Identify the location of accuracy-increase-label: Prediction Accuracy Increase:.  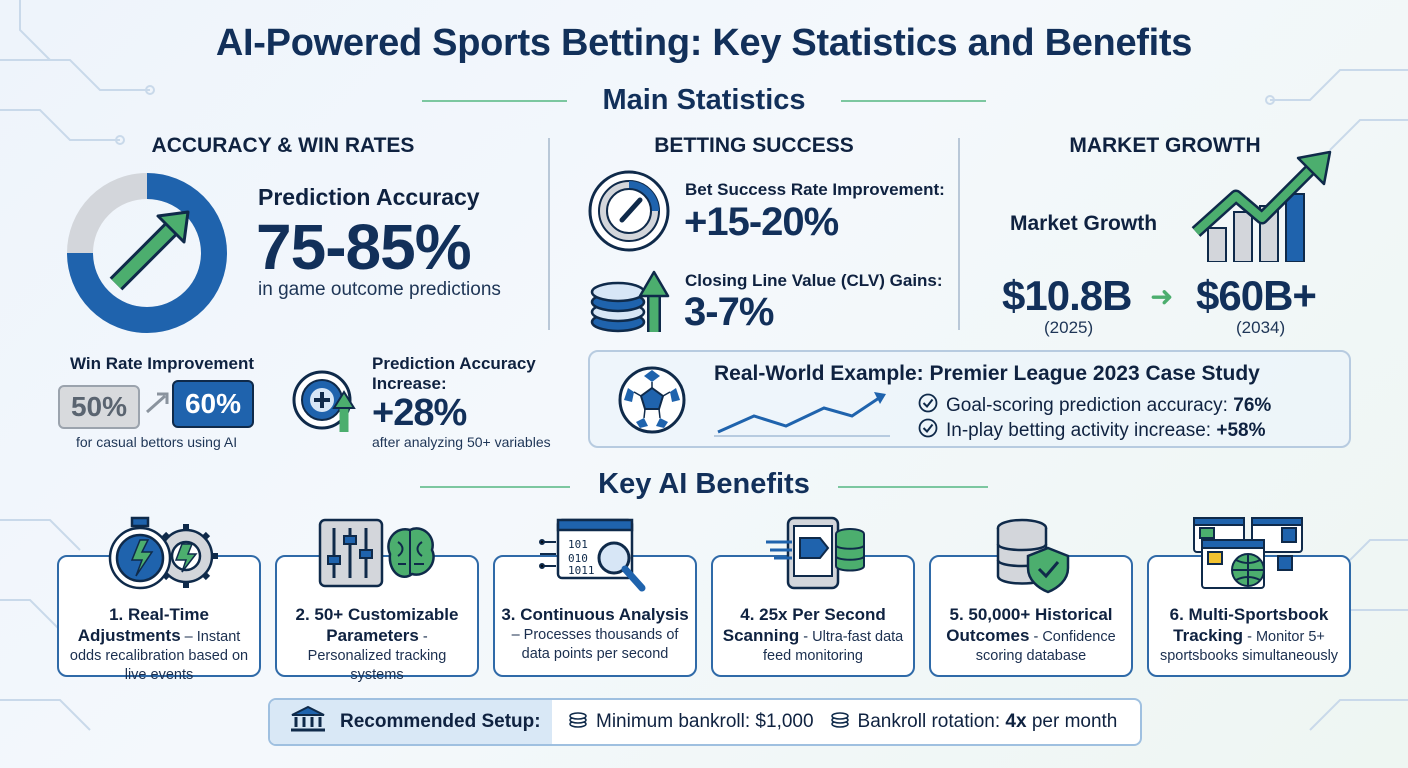
(454, 374).